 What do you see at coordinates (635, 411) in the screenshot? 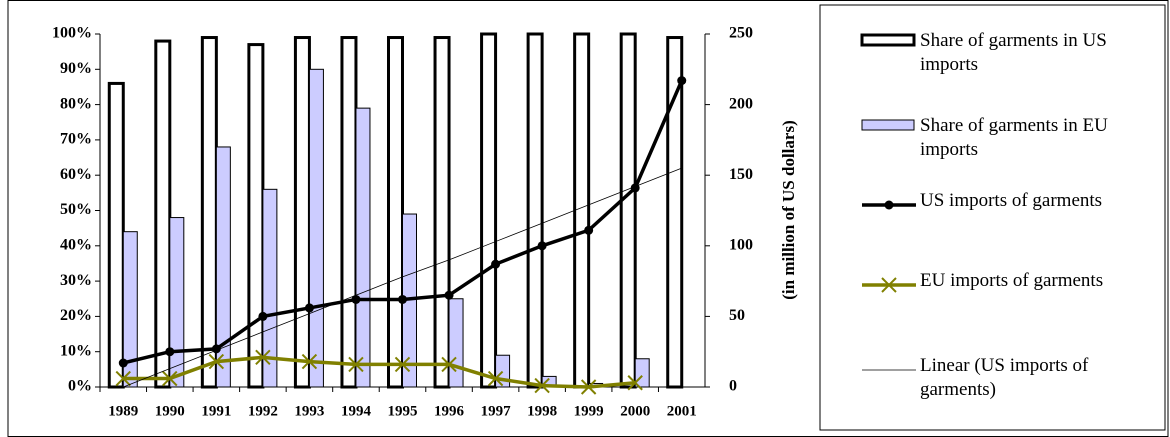
I see `x-tick-label: 2000` at bounding box center [635, 411].